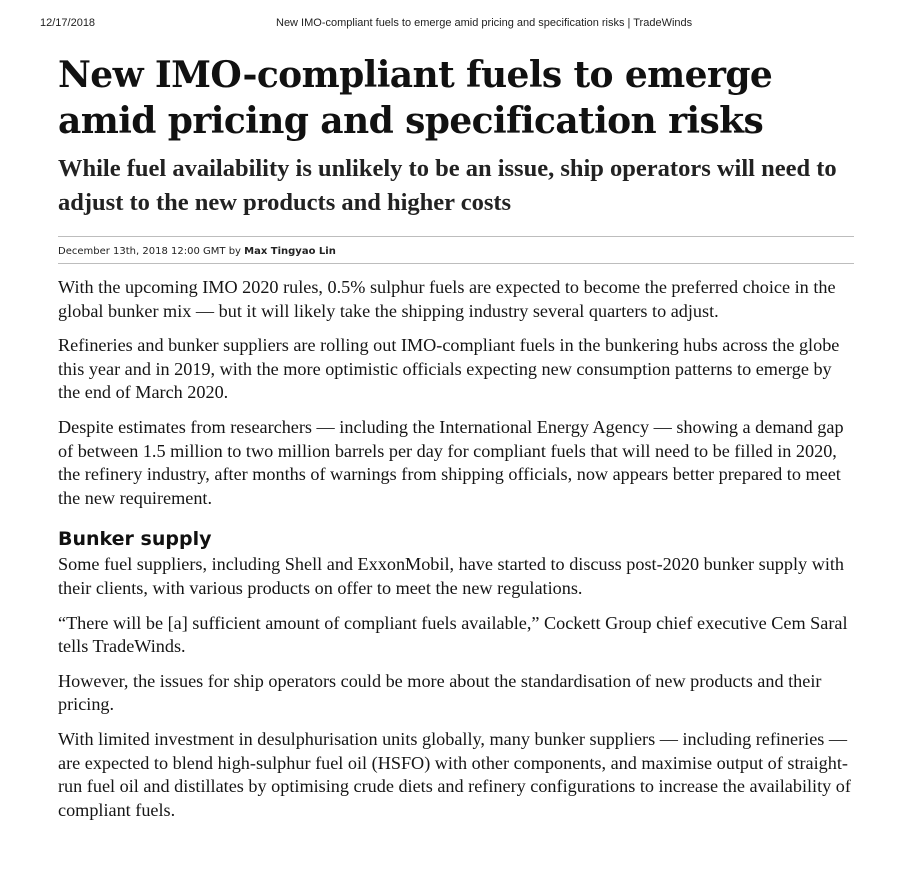 The width and height of the screenshot is (907, 879). I want to click on divider-top, so click(456, 236).